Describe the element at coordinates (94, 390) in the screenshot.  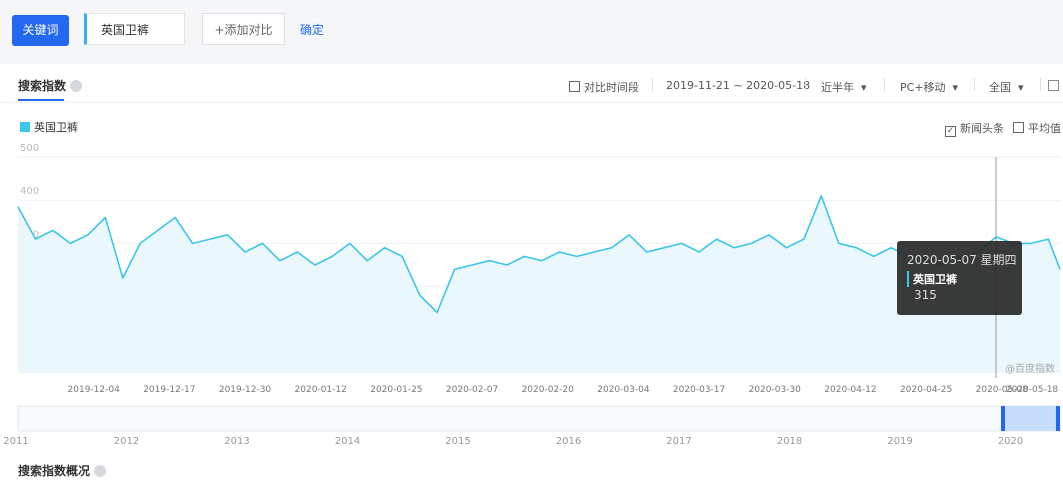
I see `x-tick-label: 2019-12-04` at that location.